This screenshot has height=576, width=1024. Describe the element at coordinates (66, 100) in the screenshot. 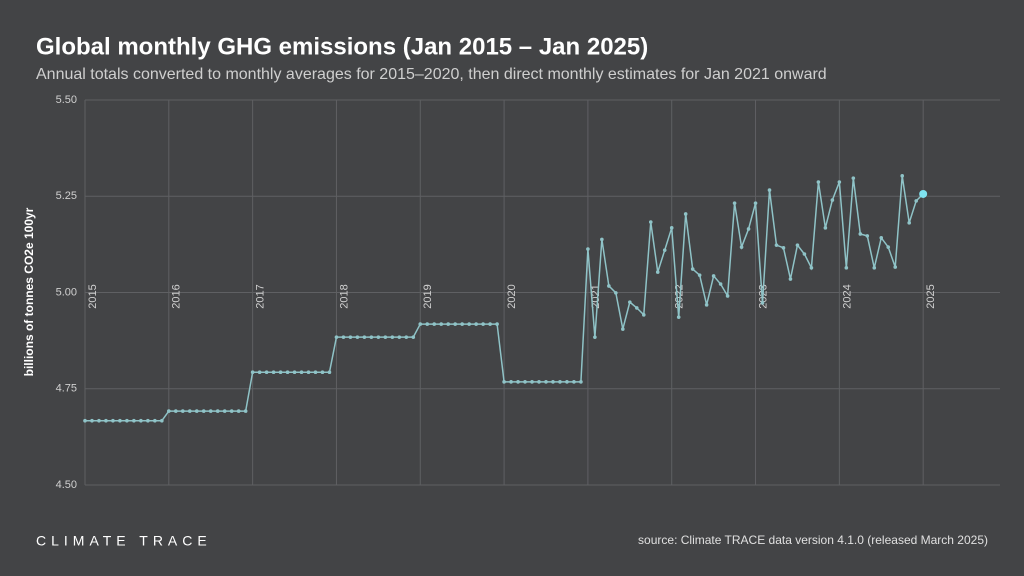

I see `y-tick-label: 5.50` at that location.